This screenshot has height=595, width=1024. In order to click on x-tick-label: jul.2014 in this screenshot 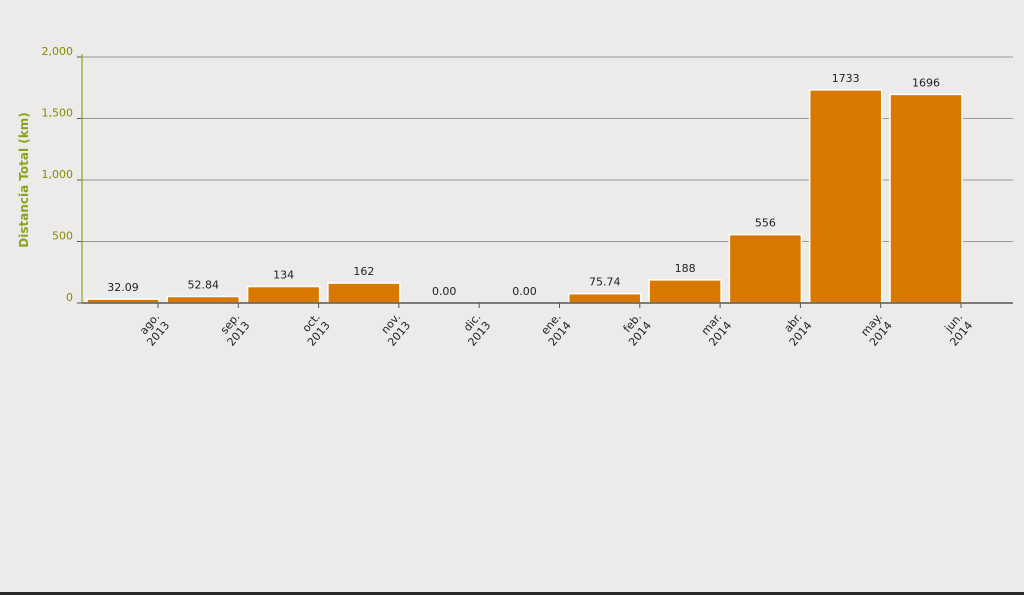, I will do `click(1021, 330)`.